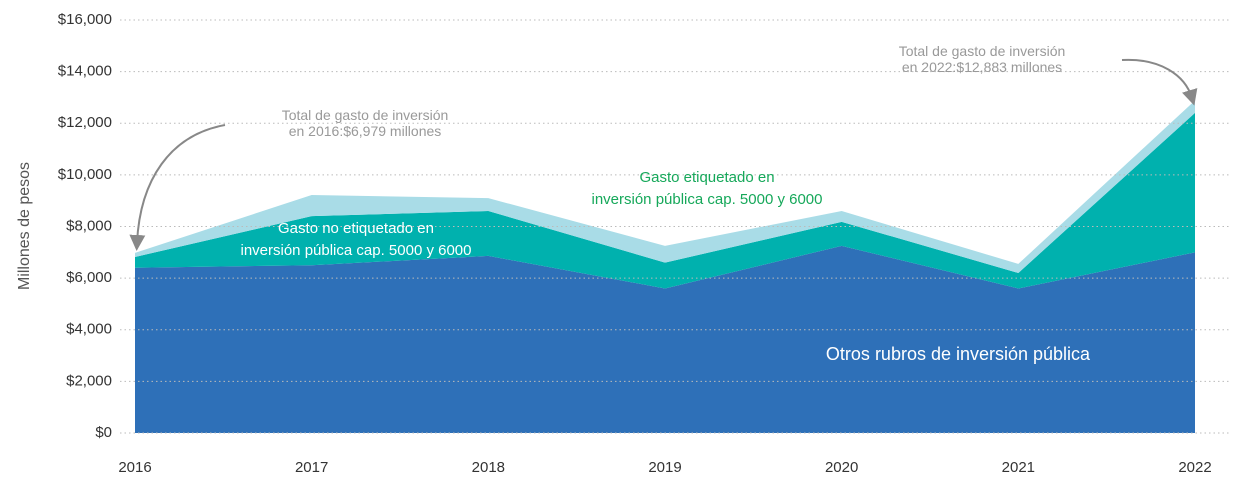 This screenshot has height=478, width=1233. What do you see at coordinates (89, 380) in the screenshot?
I see `y-tick-label: $2,000` at bounding box center [89, 380].